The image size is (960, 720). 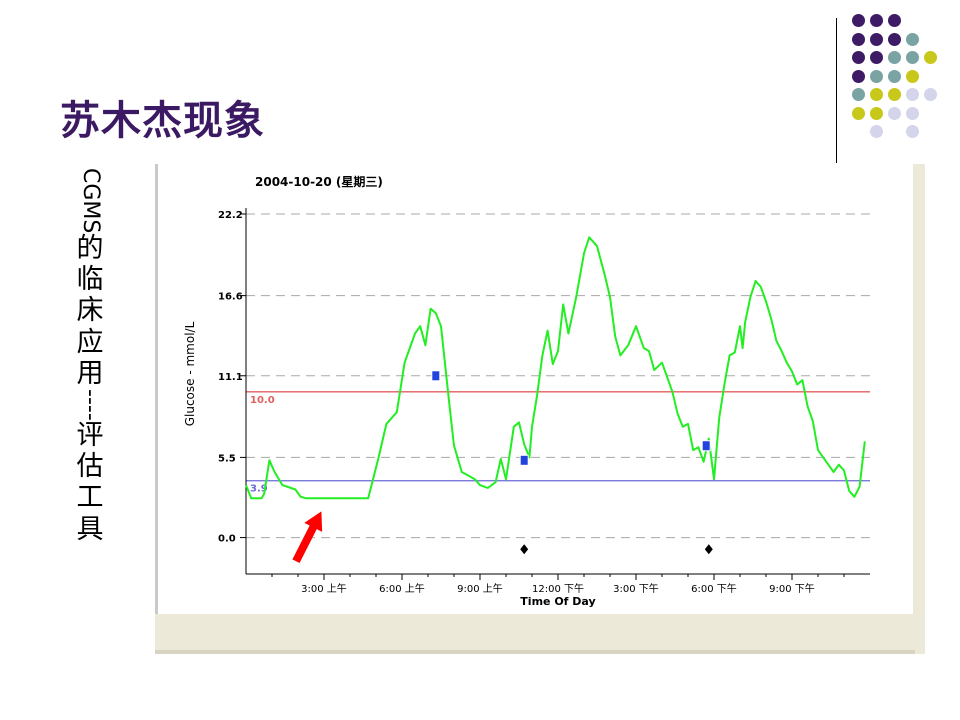 I want to click on annotation-arrow-shape, so click(x=307, y=537).